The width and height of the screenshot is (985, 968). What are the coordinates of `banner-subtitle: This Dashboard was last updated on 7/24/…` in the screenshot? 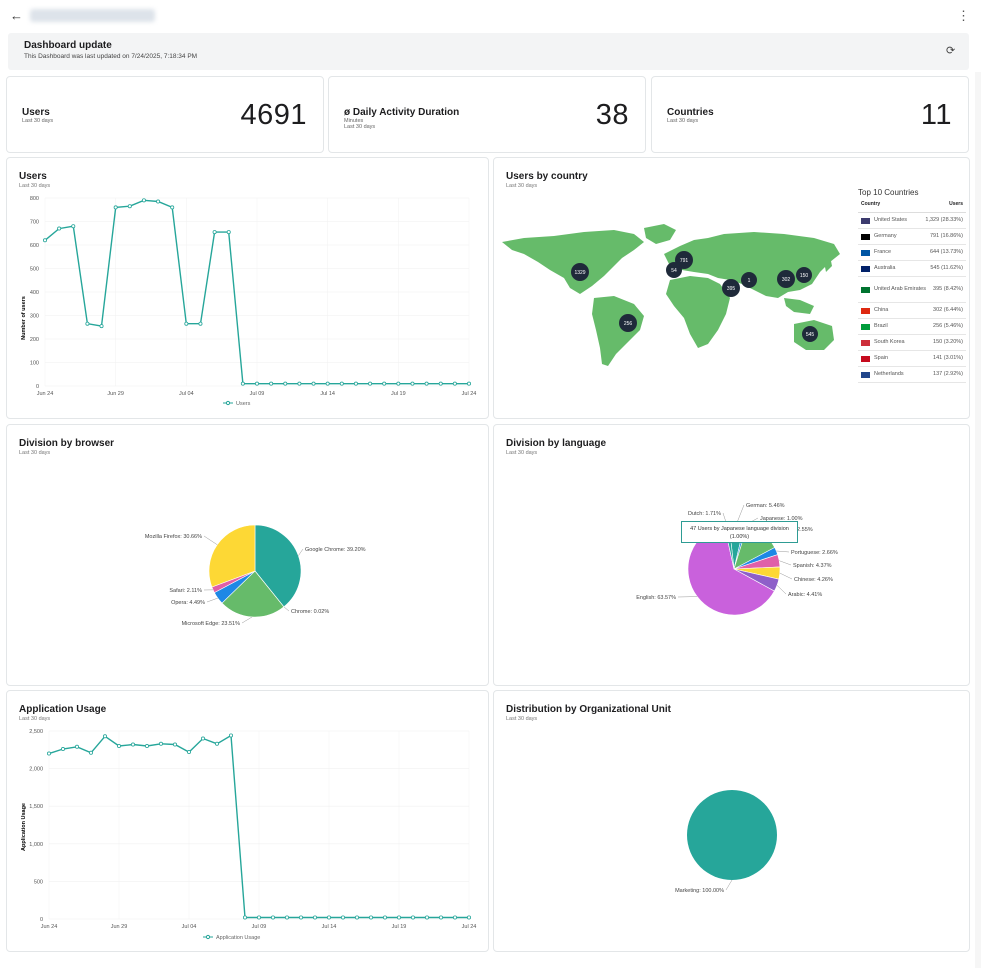 It's located at (111, 56).